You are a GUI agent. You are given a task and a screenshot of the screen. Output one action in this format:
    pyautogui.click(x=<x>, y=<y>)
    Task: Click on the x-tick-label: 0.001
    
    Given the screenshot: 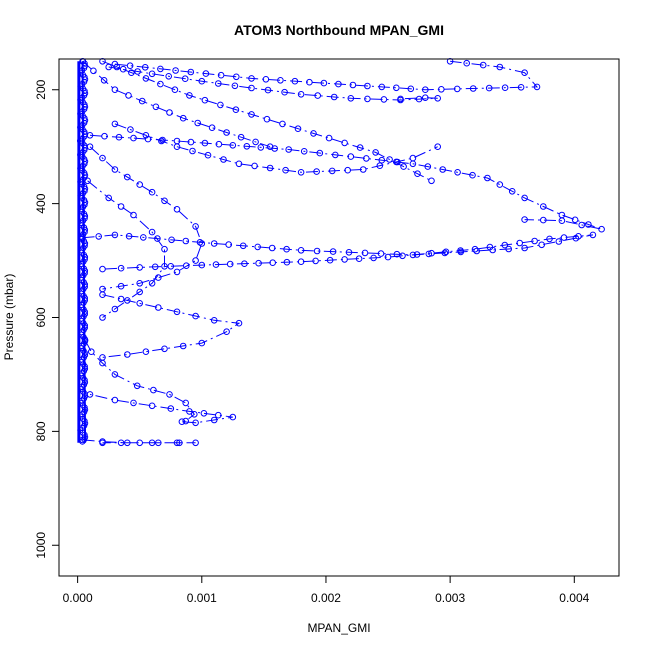 What is the action you would take?
    pyautogui.click(x=202, y=598)
    